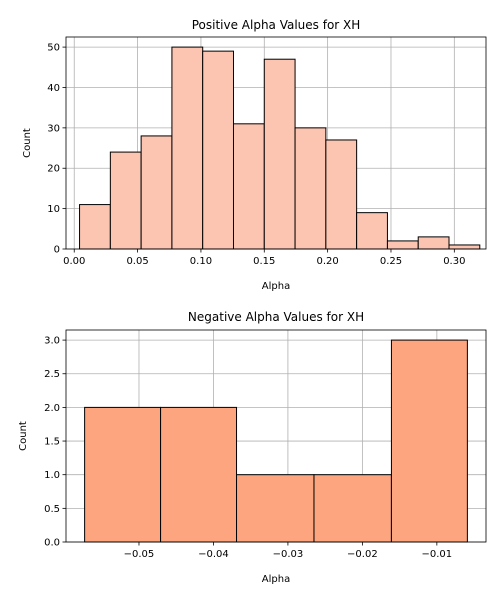  Describe the element at coordinates (213, 554) in the screenshot. I see `x-tick-label: −0.04` at that location.